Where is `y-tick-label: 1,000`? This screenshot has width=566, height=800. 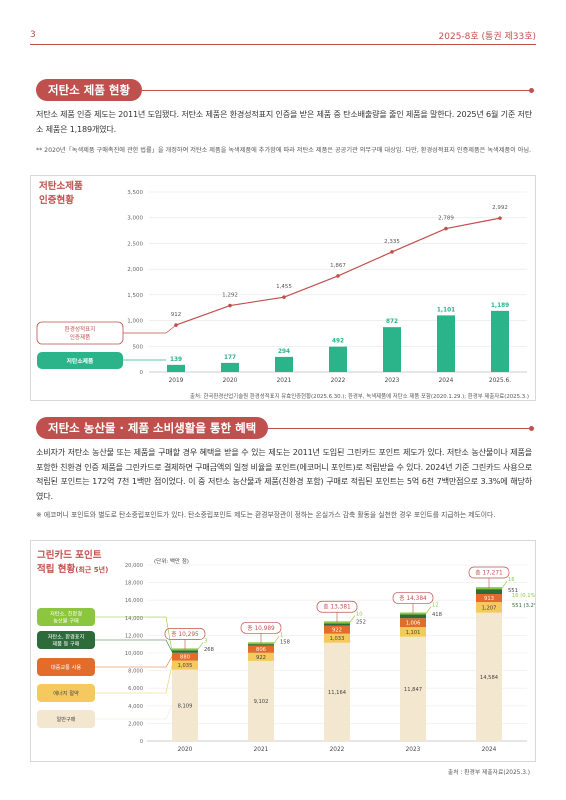
y-tick-label: 1,000 is located at coordinates (135, 322).